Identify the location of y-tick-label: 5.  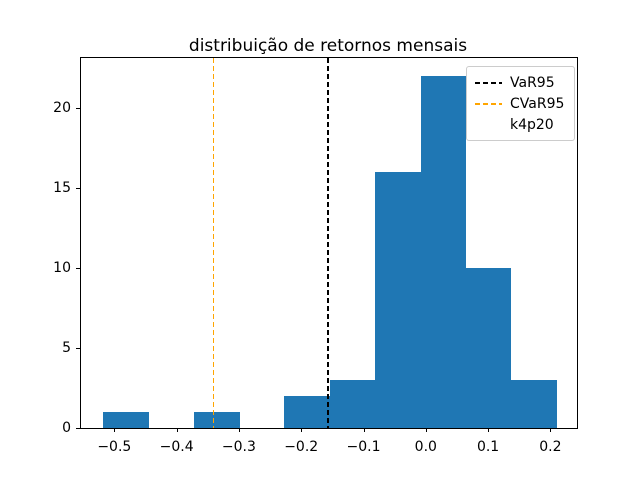
(66, 347).